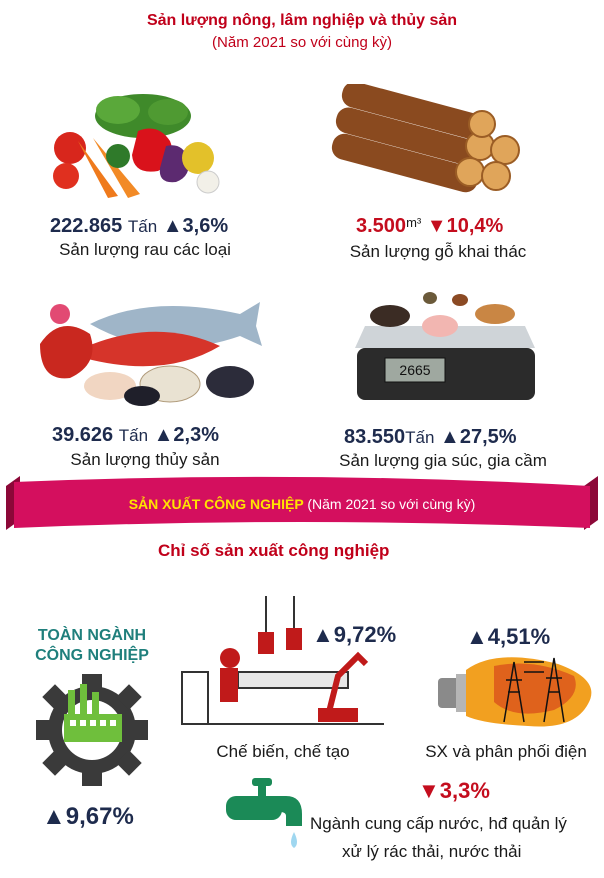 This screenshot has height=878, width=604. I want to click on seafood-stat: 39.626 Tấn ▲2,3%, so click(135, 435).